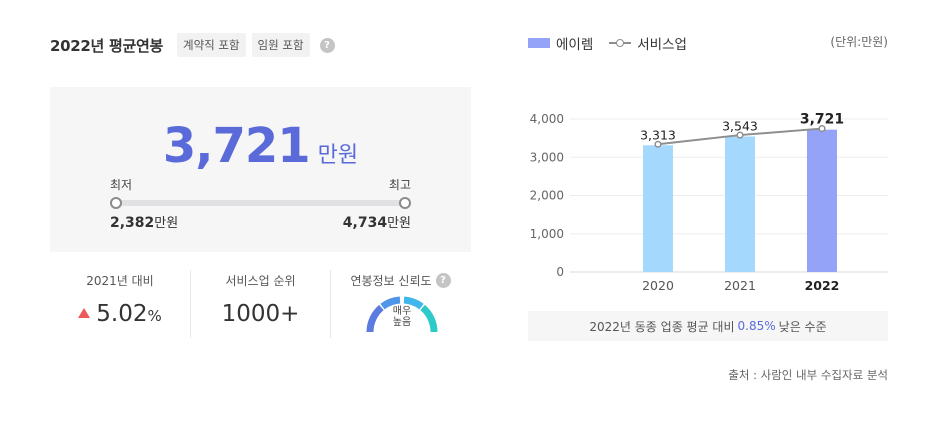 This screenshot has width=946, height=428. I want to click on rank-value: 1000+, so click(260, 314).